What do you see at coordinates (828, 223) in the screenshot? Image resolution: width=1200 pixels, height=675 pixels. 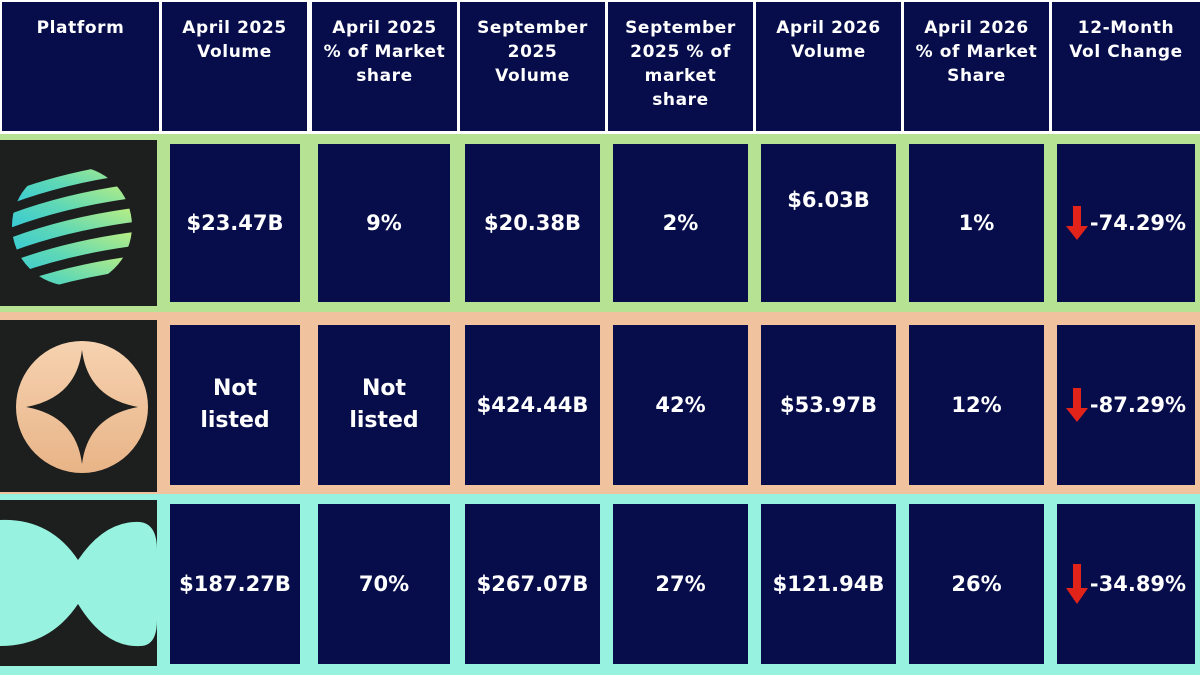 I see `apr2026-volume-cell: $6.03B` at bounding box center [828, 223].